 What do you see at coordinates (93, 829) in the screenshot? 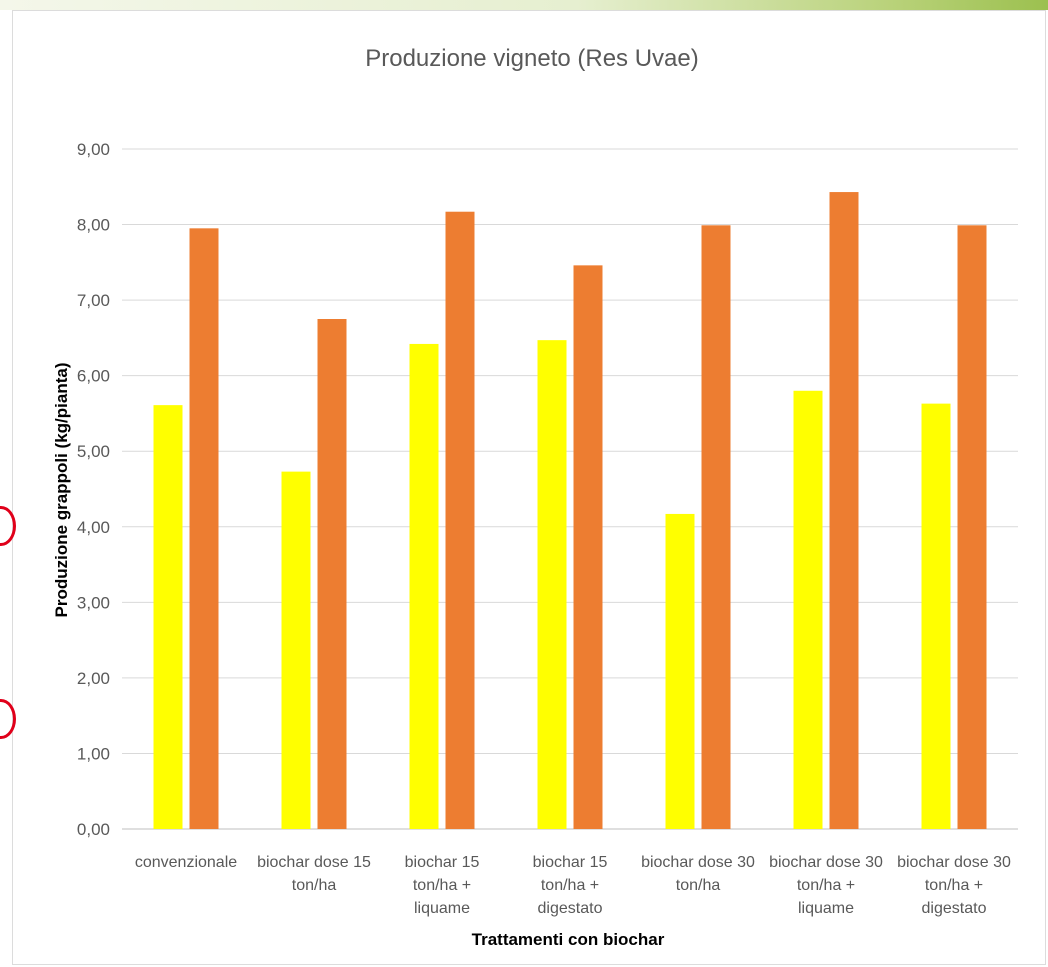
I see `y-tick-label: 0,00` at bounding box center [93, 829].